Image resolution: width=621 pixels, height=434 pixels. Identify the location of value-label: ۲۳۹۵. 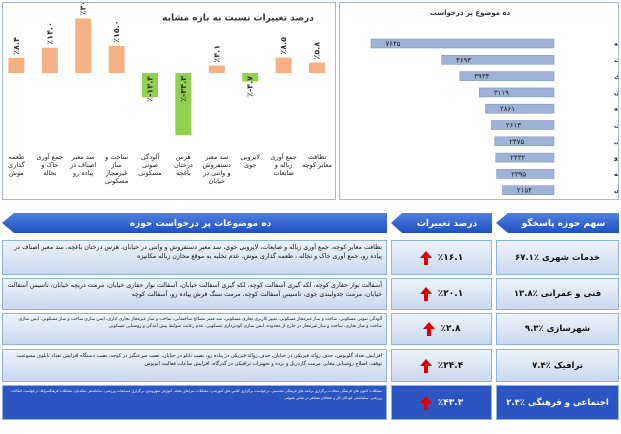
(518, 174).